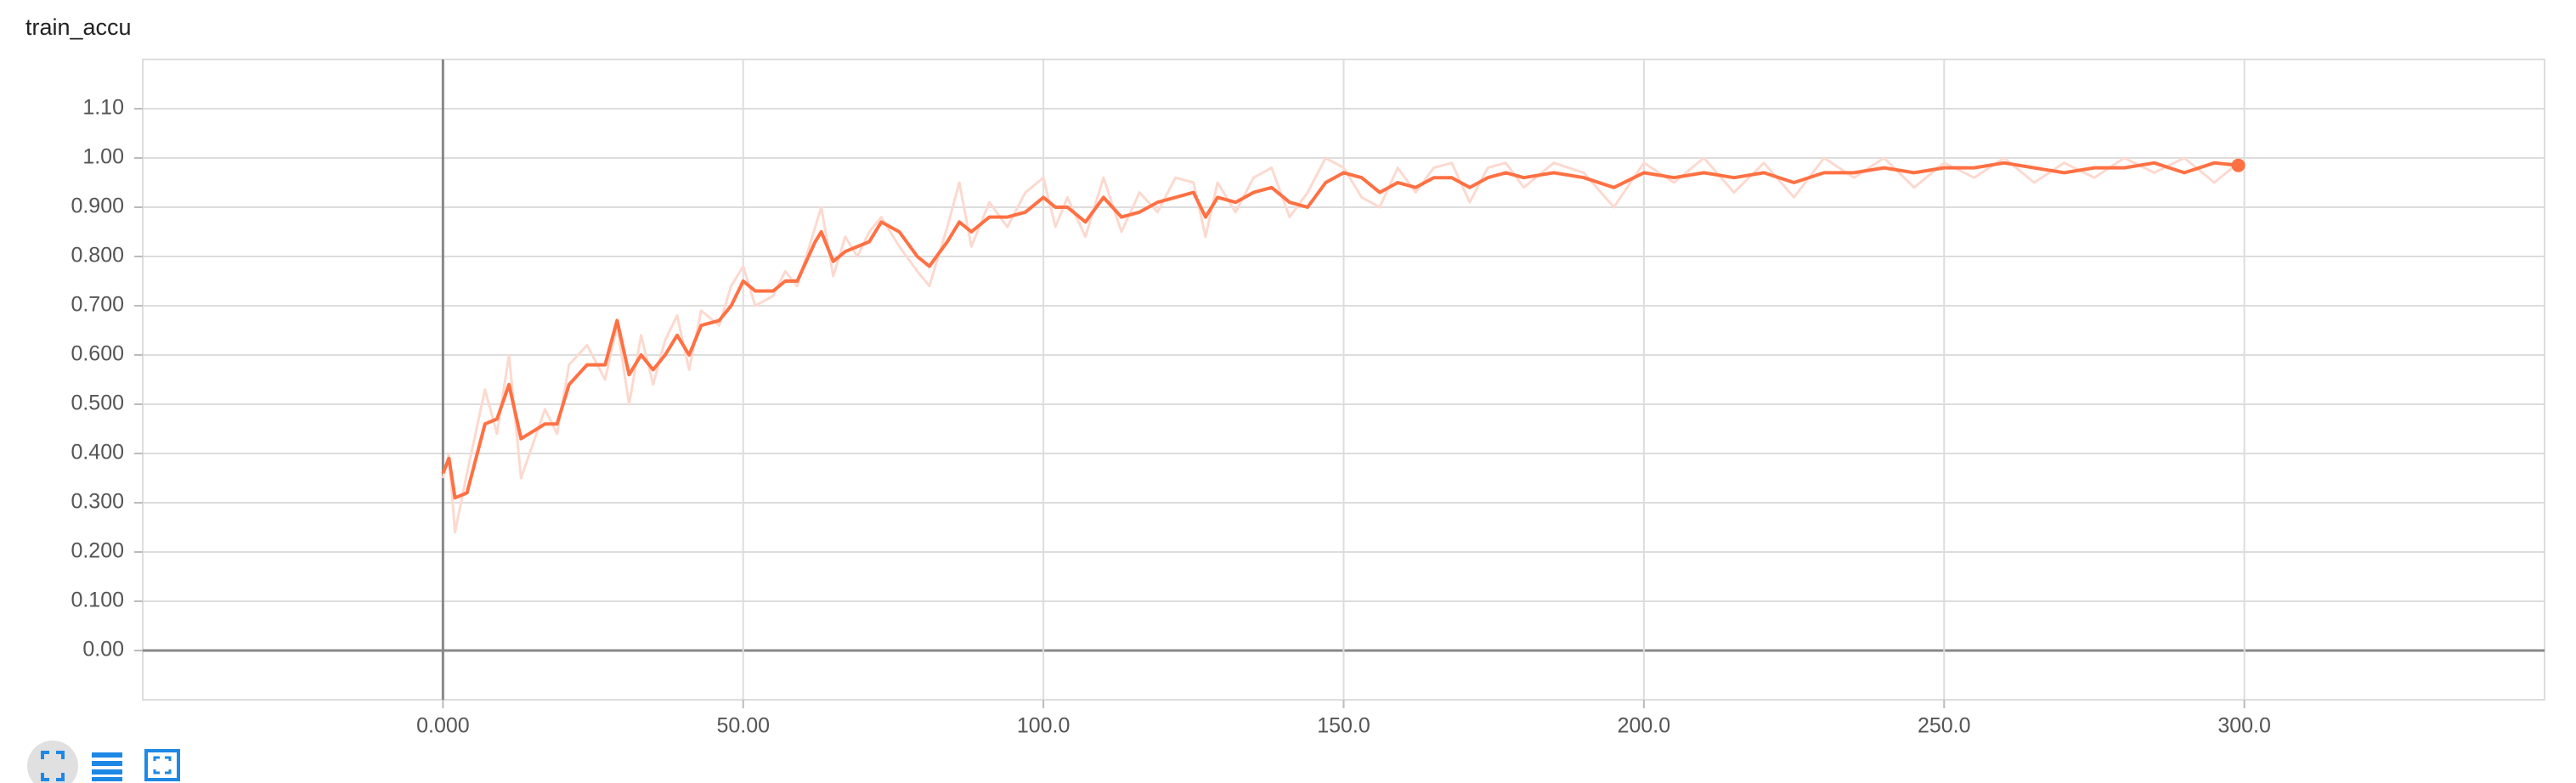 The height and width of the screenshot is (783, 2576). I want to click on toggle-log-button, so click(107, 767).